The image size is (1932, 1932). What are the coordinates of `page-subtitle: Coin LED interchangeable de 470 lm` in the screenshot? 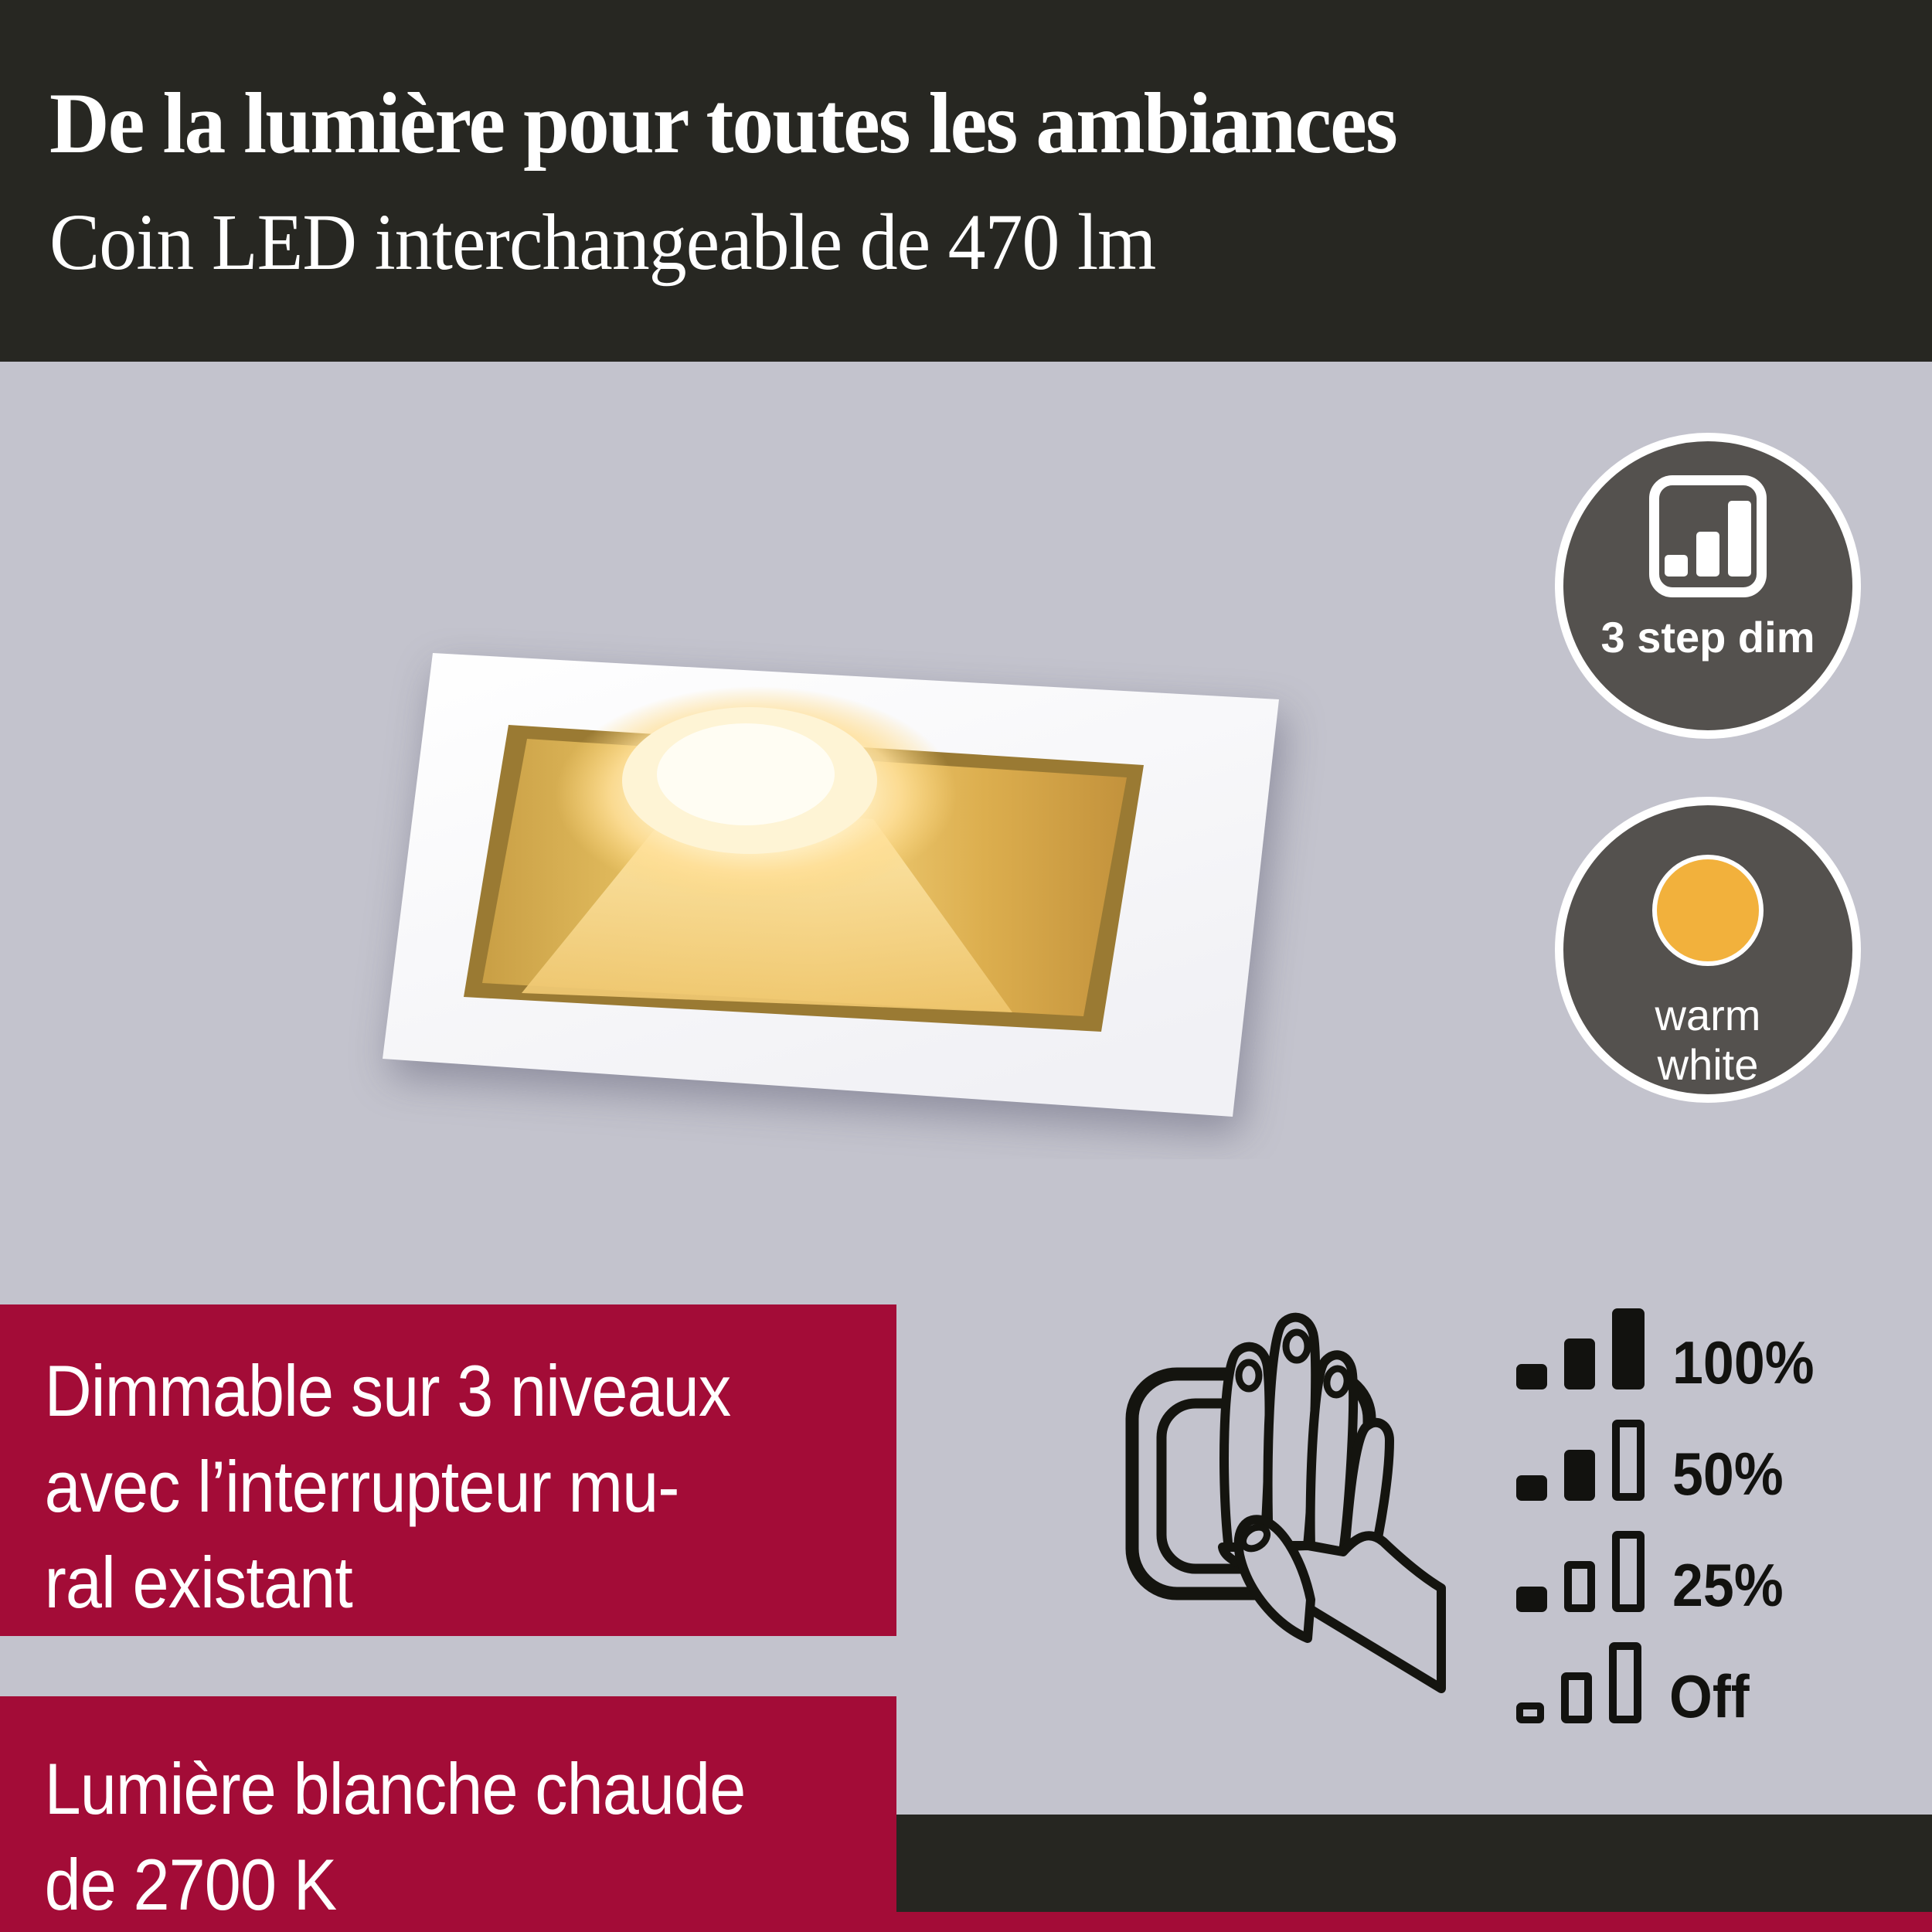 It's located at (603, 243).